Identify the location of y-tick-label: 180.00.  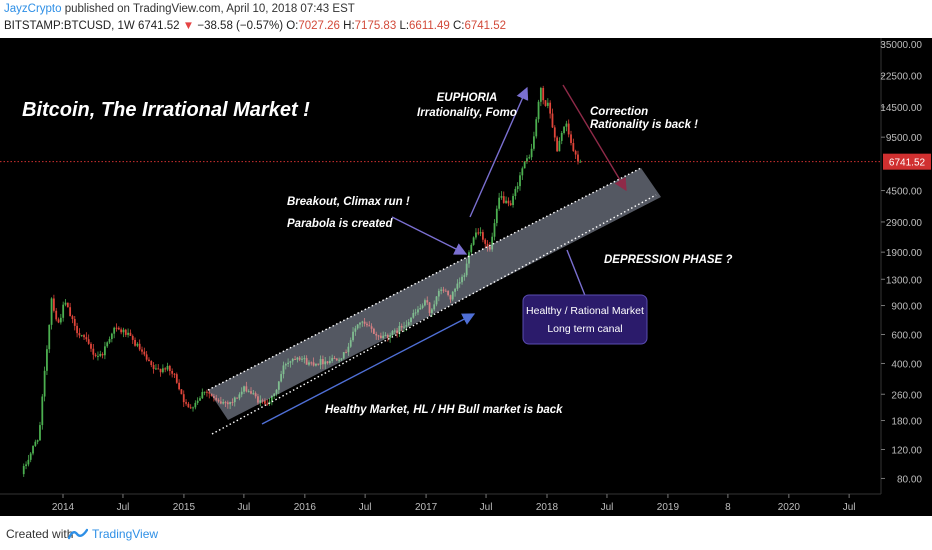
(906, 422).